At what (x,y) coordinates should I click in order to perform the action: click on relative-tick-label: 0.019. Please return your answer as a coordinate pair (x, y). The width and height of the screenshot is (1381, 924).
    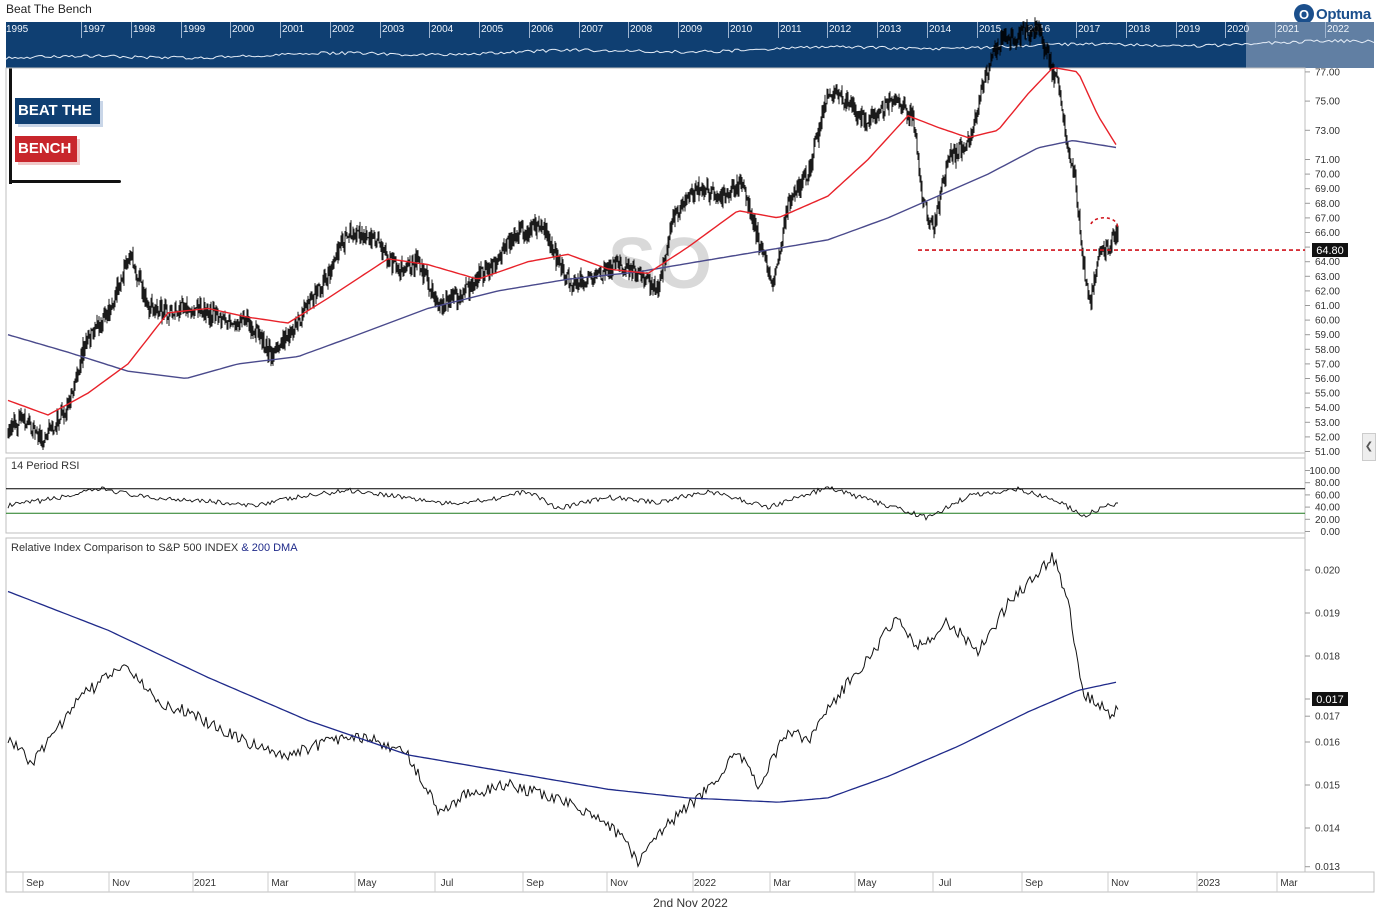
    Looking at the image, I should click on (1327, 614).